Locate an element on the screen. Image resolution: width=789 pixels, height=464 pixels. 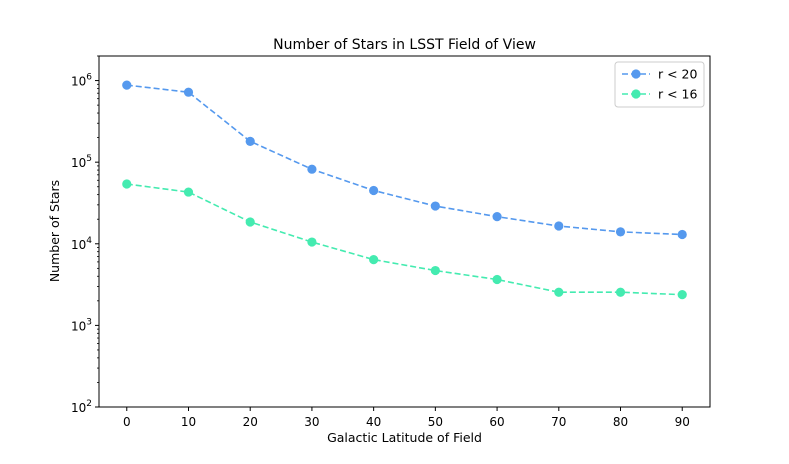
x-tick-label: 80 is located at coordinates (620, 422).